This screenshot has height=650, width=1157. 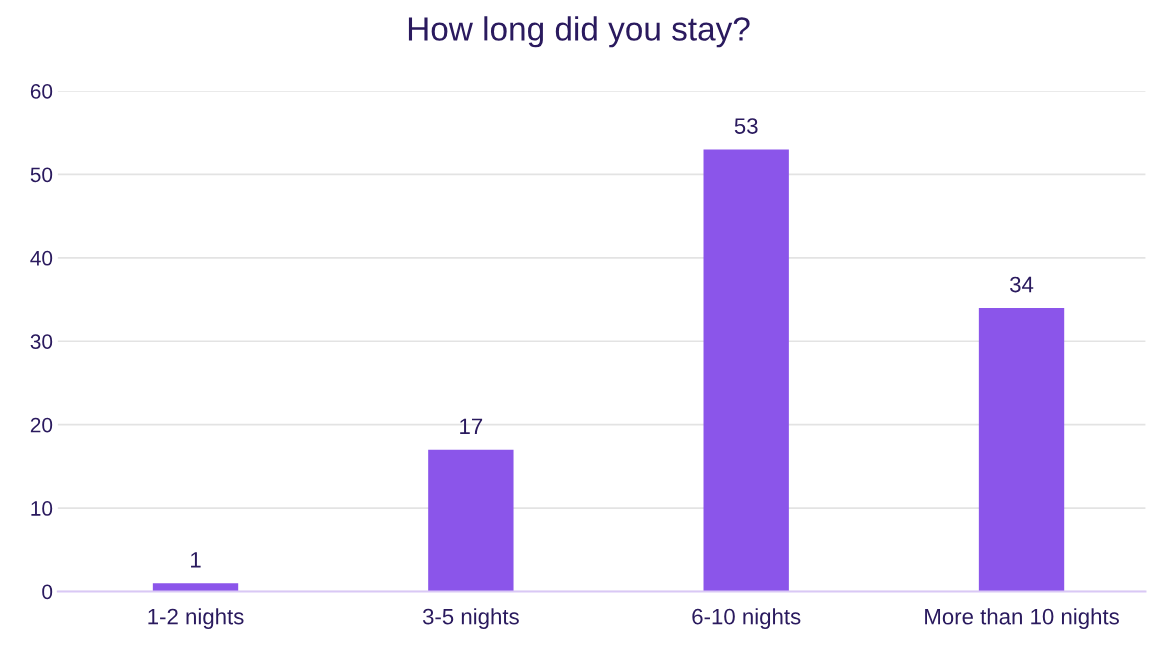 I want to click on y-tick-label: 50, so click(x=41, y=175).